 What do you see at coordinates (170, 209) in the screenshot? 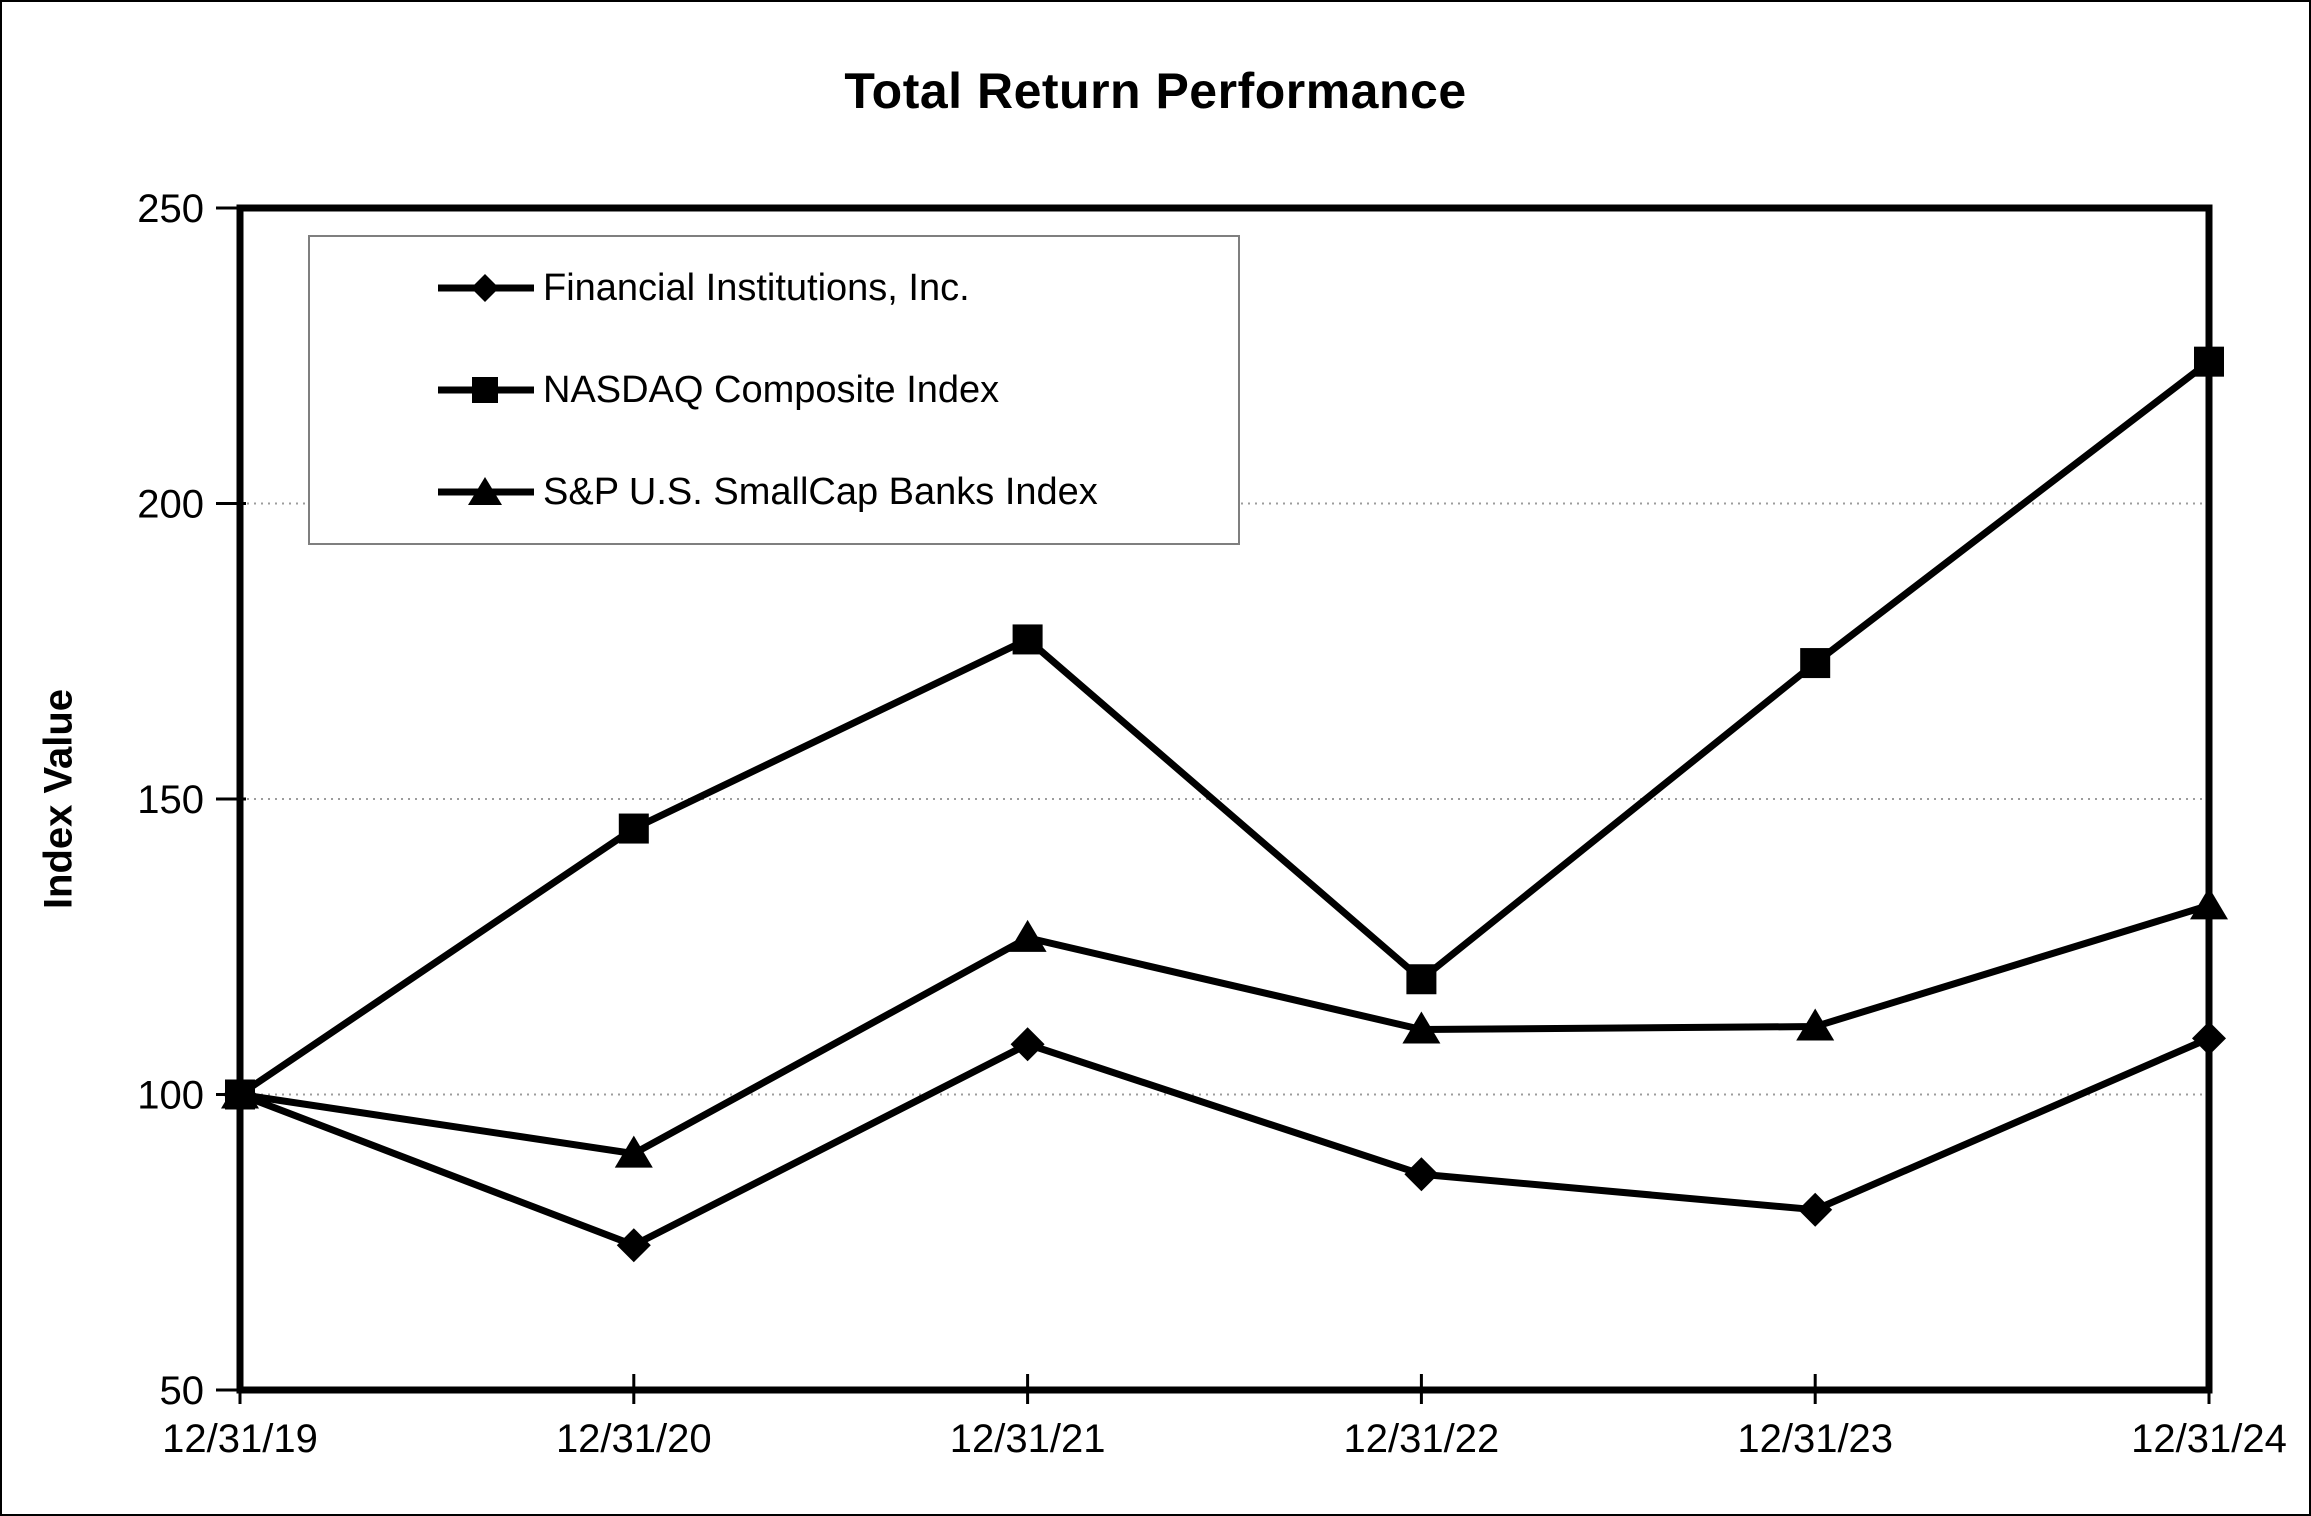
I see `y-tick-label: 250` at bounding box center [170, 209].